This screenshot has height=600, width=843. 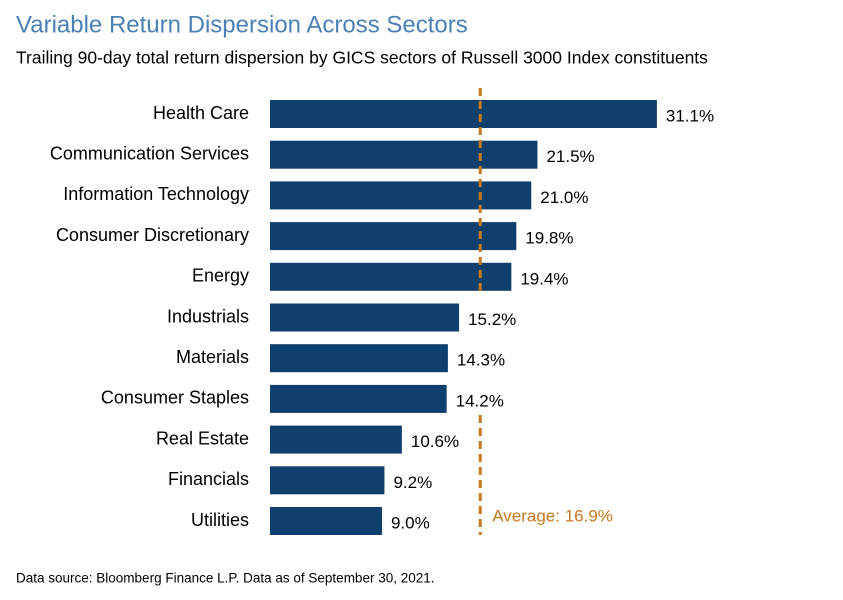 I want to click on category-label: Health Care, so click(x=201, y=113).